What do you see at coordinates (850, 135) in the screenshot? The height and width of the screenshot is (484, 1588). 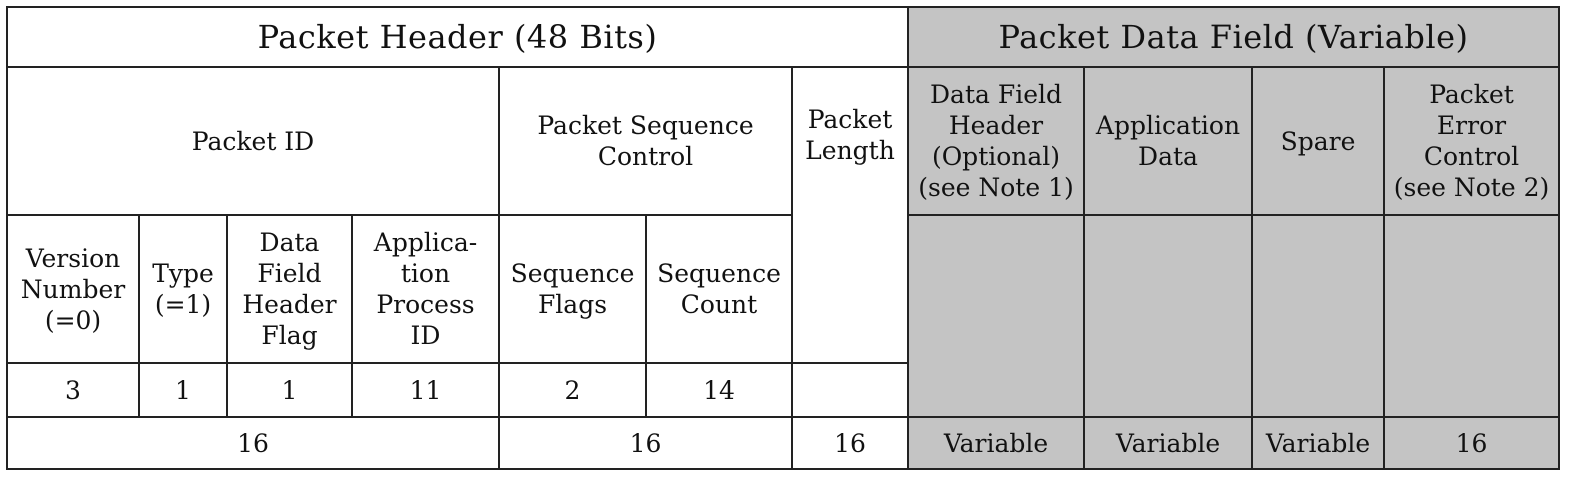 I see `packet-length-label: Packet Length` at bounding box center [850, 135].